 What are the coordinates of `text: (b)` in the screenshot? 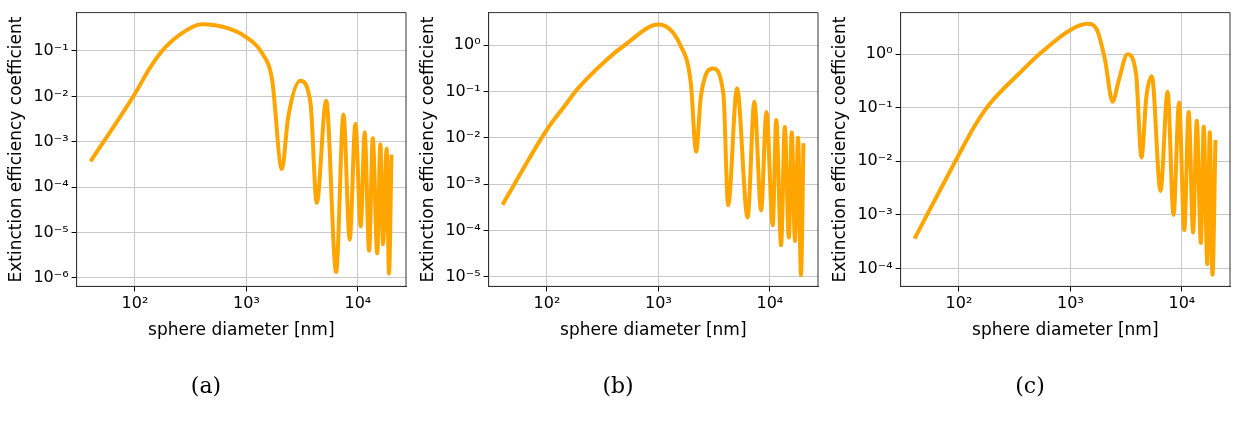 It's located at (618, 385).